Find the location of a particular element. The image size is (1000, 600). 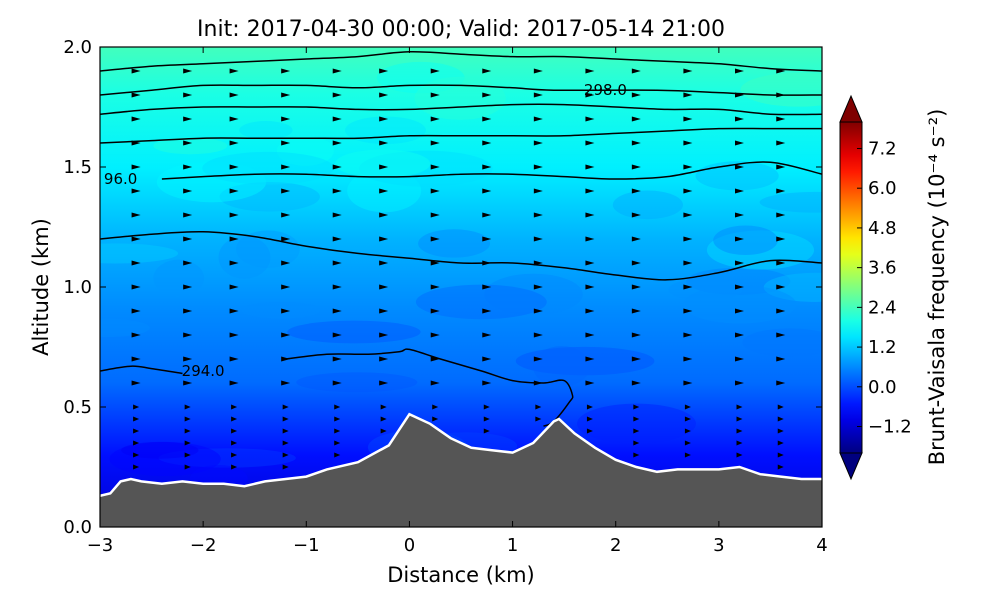

x-tick-label: −3 is located at coordinates (100, 545).